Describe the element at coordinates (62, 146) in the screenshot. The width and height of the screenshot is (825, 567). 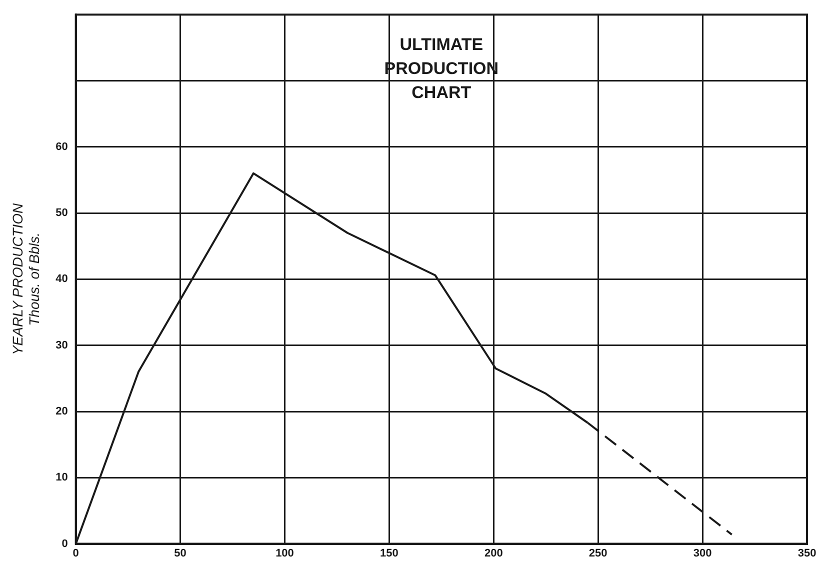
I see `y-tick-label: 60` at that location.